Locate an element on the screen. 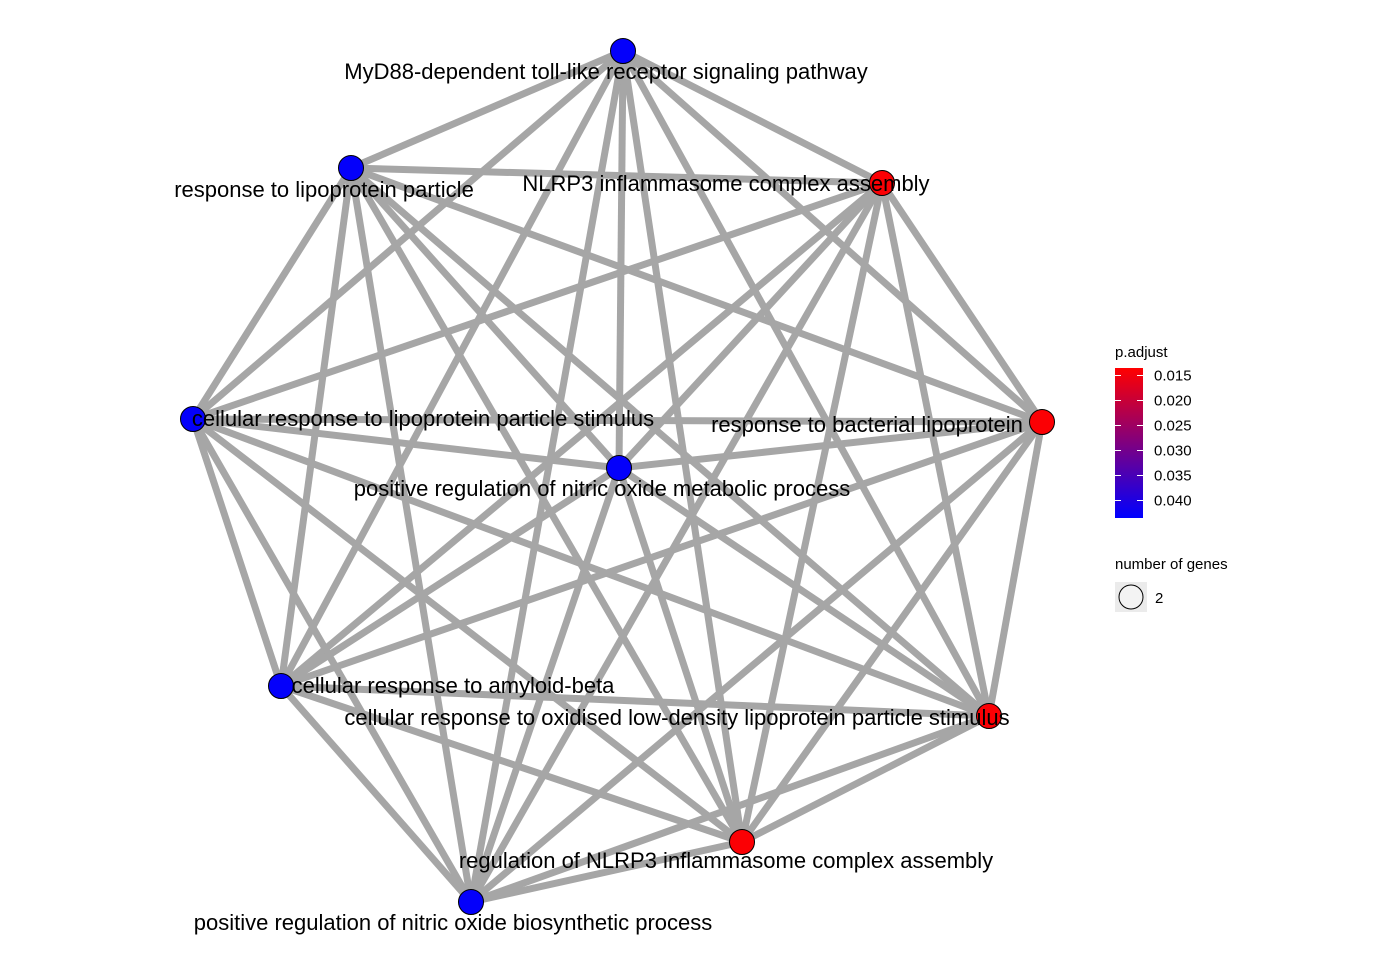 This screenshot has width=1400, height=960. edge-myd88-nlrp3_assembly is located at coordinates (752, 117).